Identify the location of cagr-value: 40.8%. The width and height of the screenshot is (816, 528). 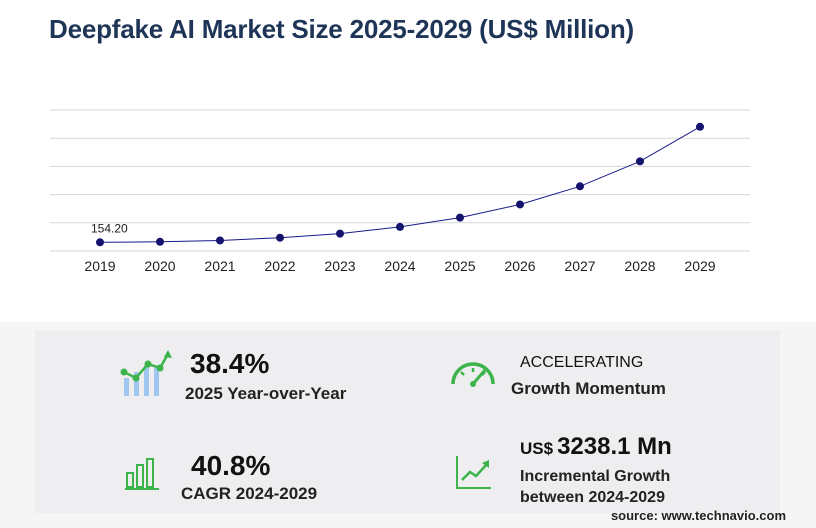
(231, 465).